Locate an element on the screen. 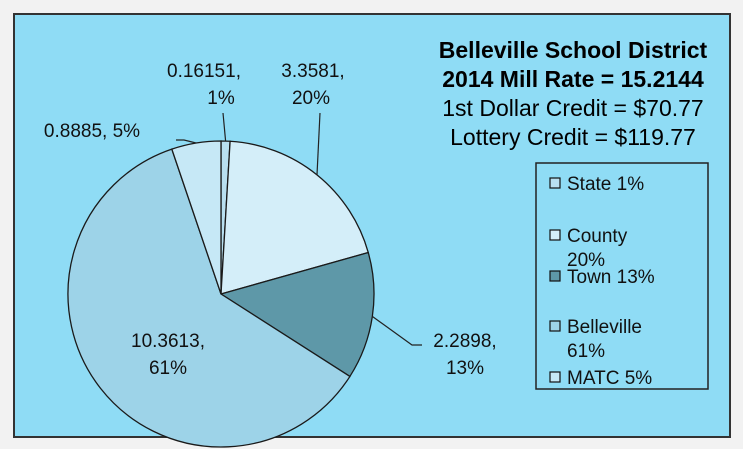 The height and width of the screenshot is (449, 743). legend-label-town: Town 13% is located at coordinates (611, 277).